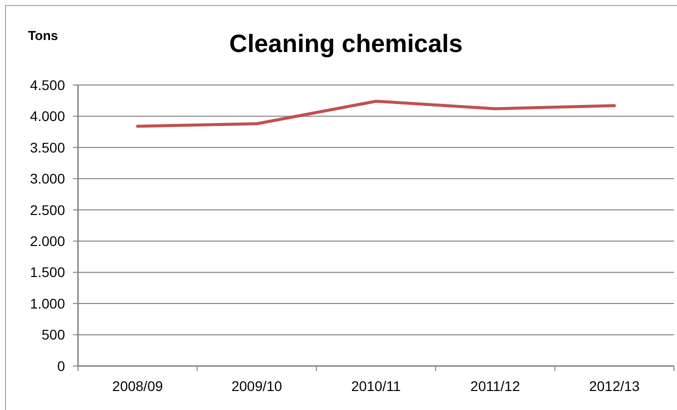  What do you see at coordinates (376, 386) in the screenshot?
I see `x-tick-label: 2010/11` at bounding box center [376, 386].